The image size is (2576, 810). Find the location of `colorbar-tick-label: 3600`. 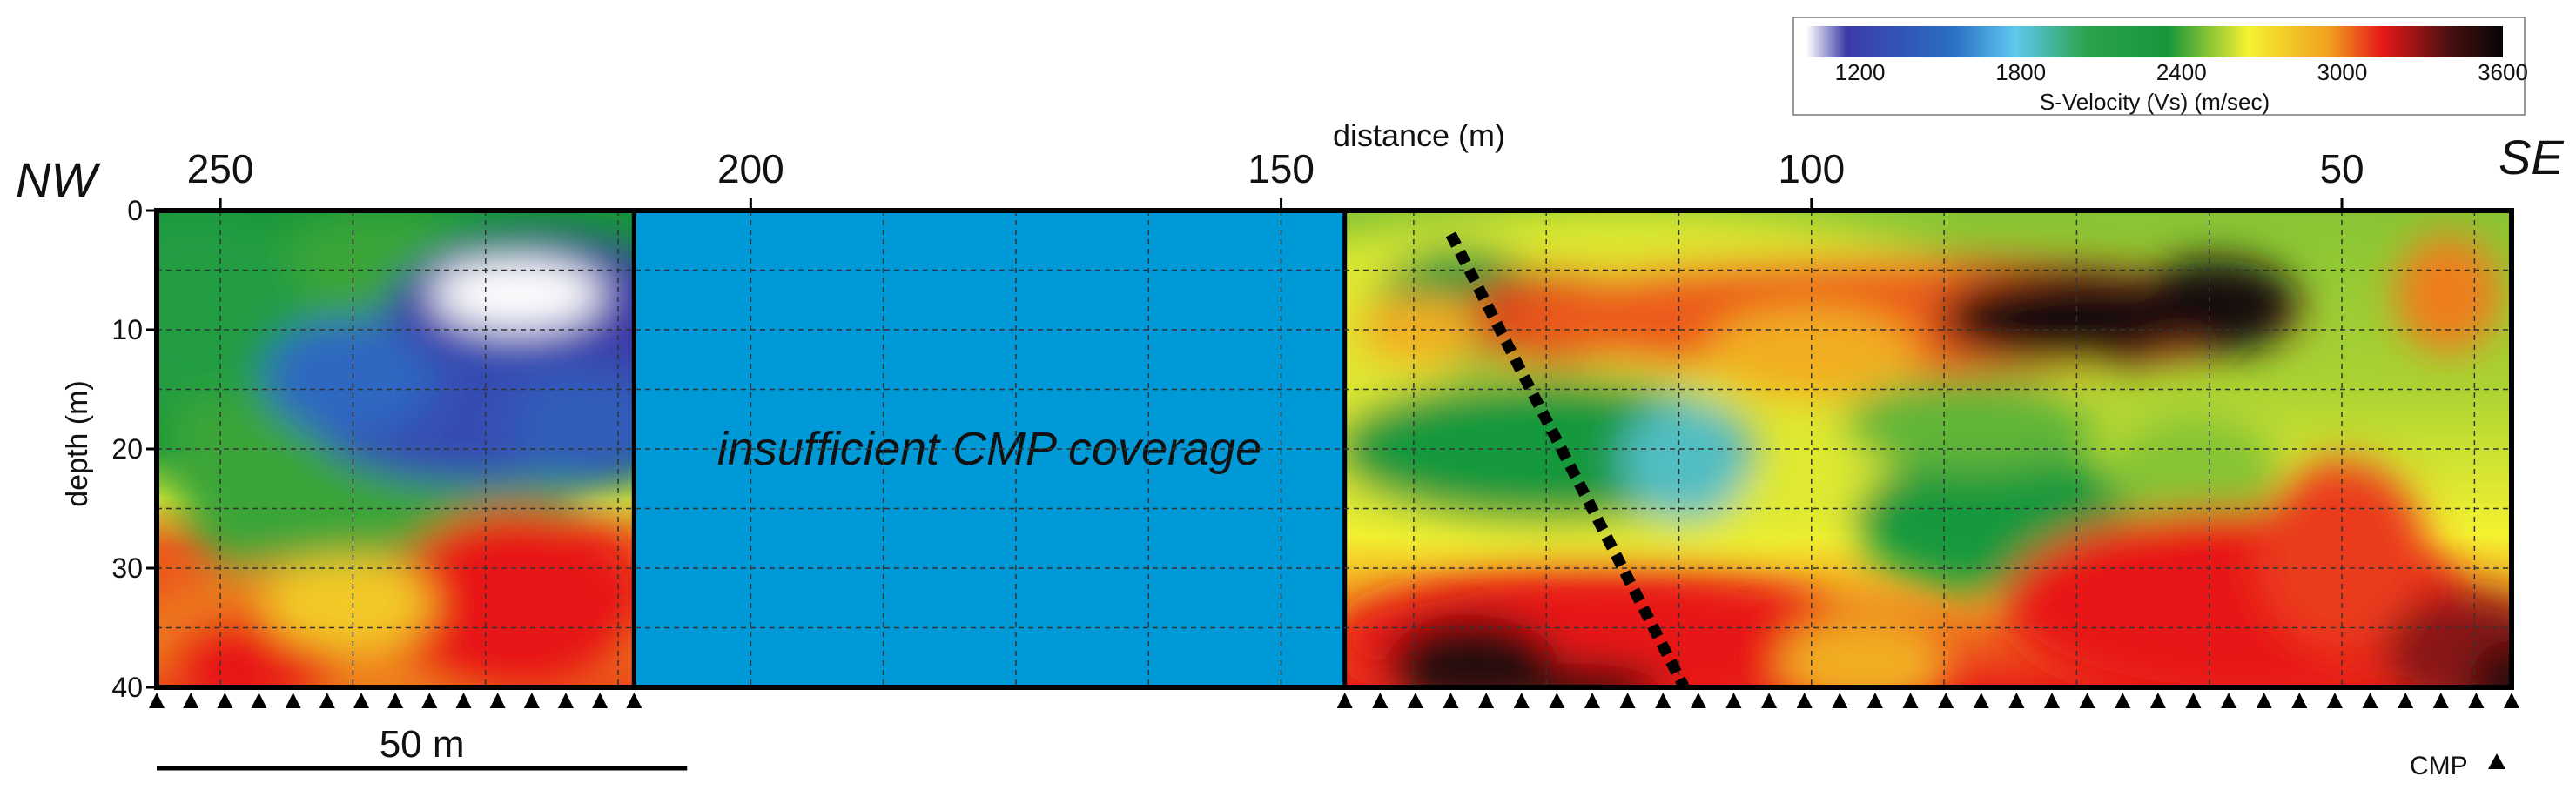

colorbar-tick-label: 3600 is located at coordinates (2503, 72).